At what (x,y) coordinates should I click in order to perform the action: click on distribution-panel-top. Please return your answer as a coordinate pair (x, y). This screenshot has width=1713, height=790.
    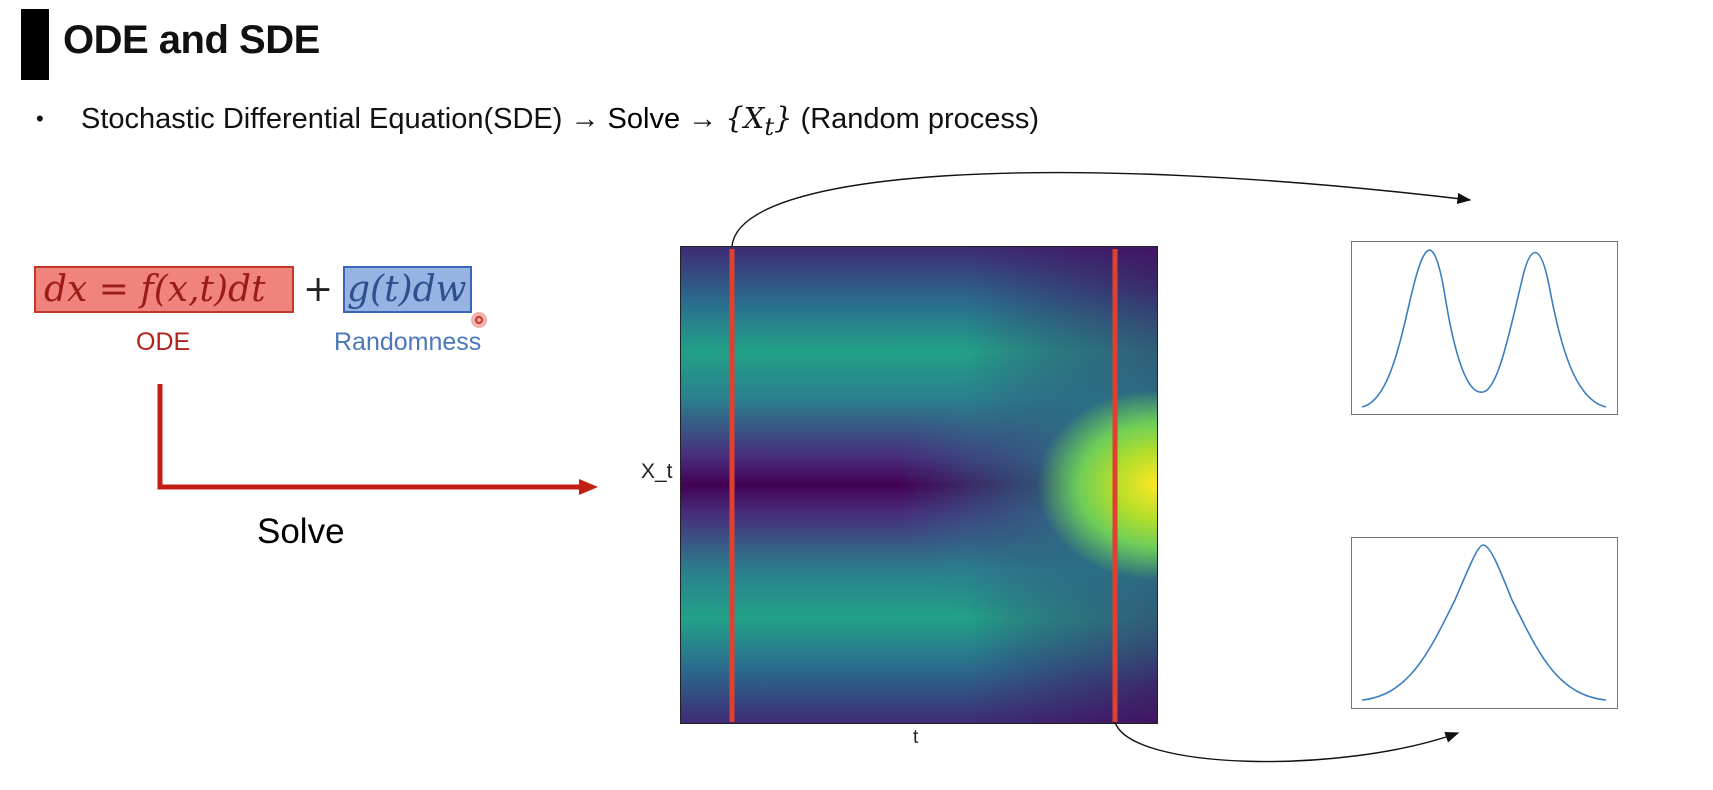
    Looking at the image, I should click on (1484, 328).